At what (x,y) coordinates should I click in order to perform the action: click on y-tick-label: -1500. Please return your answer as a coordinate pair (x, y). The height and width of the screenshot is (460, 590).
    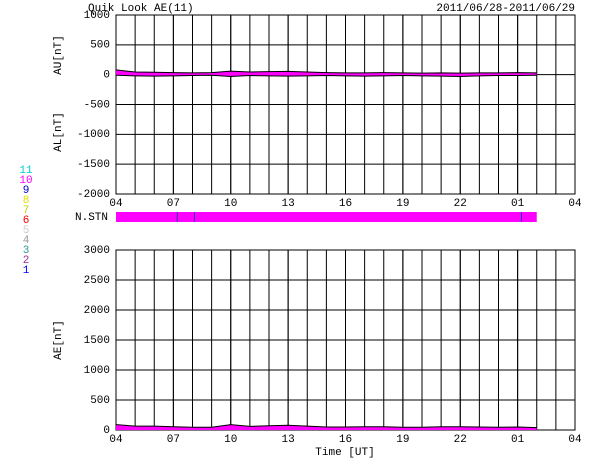
    Looking at the image, I should click on (93, 165).